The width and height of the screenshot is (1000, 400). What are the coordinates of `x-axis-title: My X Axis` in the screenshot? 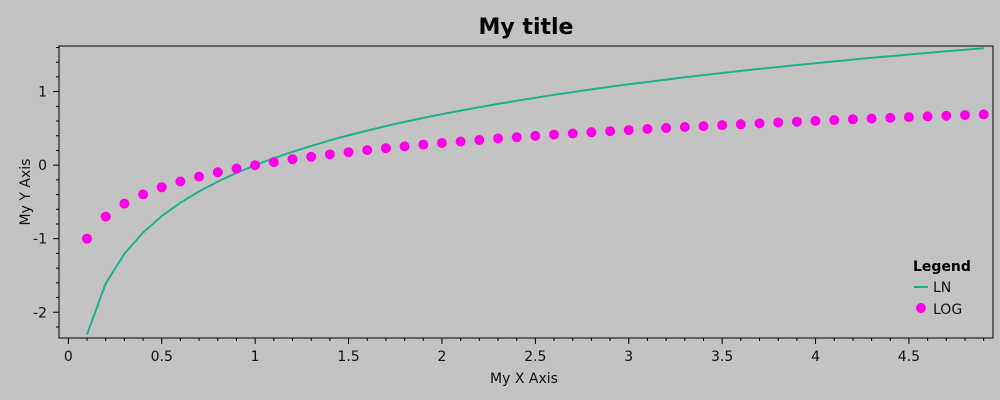 It's located at (524, 379).